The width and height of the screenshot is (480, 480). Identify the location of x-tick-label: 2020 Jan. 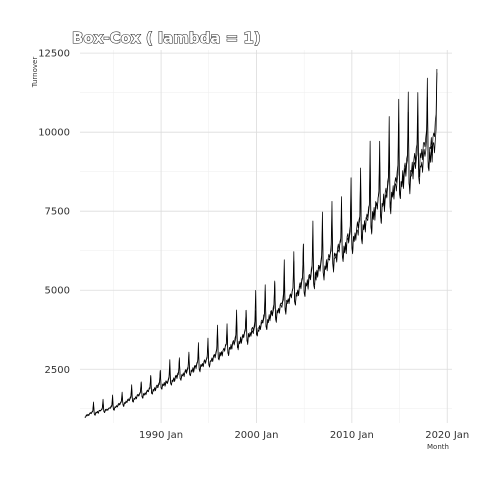
(447, 435).